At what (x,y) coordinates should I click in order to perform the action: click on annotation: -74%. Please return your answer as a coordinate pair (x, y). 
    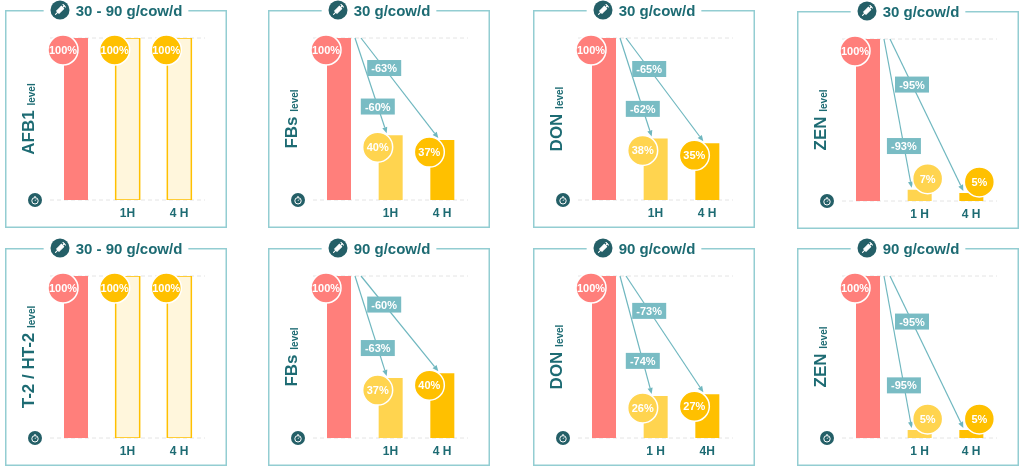
    Looking at the image, I should click on (642, 360).